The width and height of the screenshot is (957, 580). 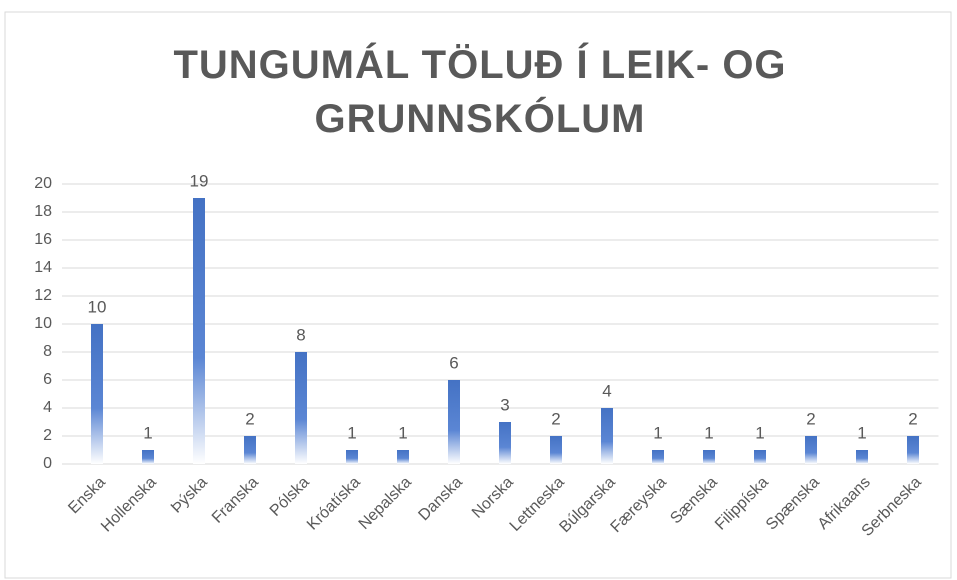 What do you see at coordinates (47, 407) in the screenshot?
I see `y-tick-label: 4` at bounding box center [47, 407].